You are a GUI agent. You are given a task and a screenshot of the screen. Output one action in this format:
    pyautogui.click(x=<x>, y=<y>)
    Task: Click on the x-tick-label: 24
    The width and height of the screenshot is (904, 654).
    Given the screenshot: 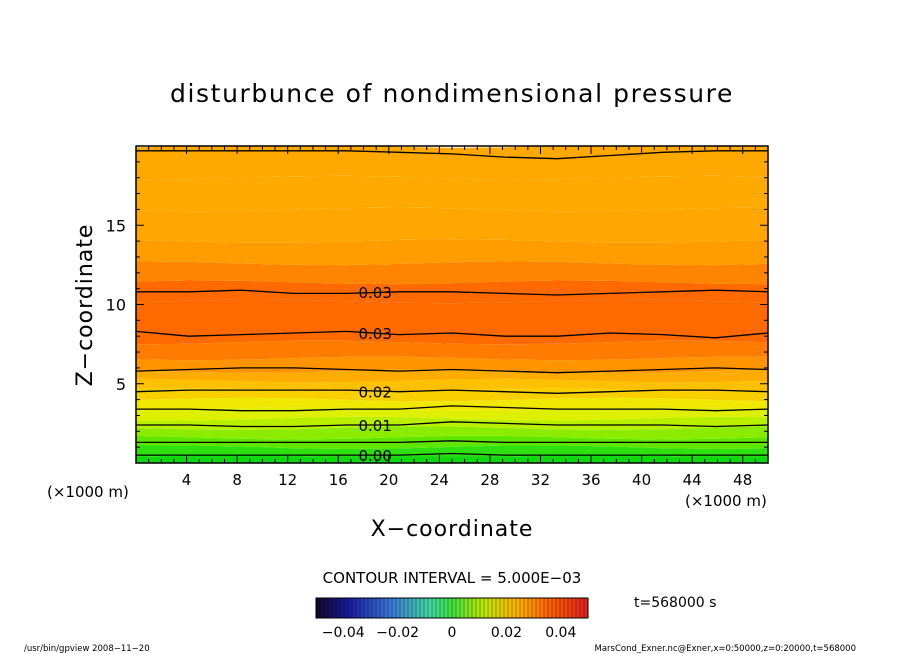 What is the action you would take?
    pyautogui.click(x=439, y=480)
    